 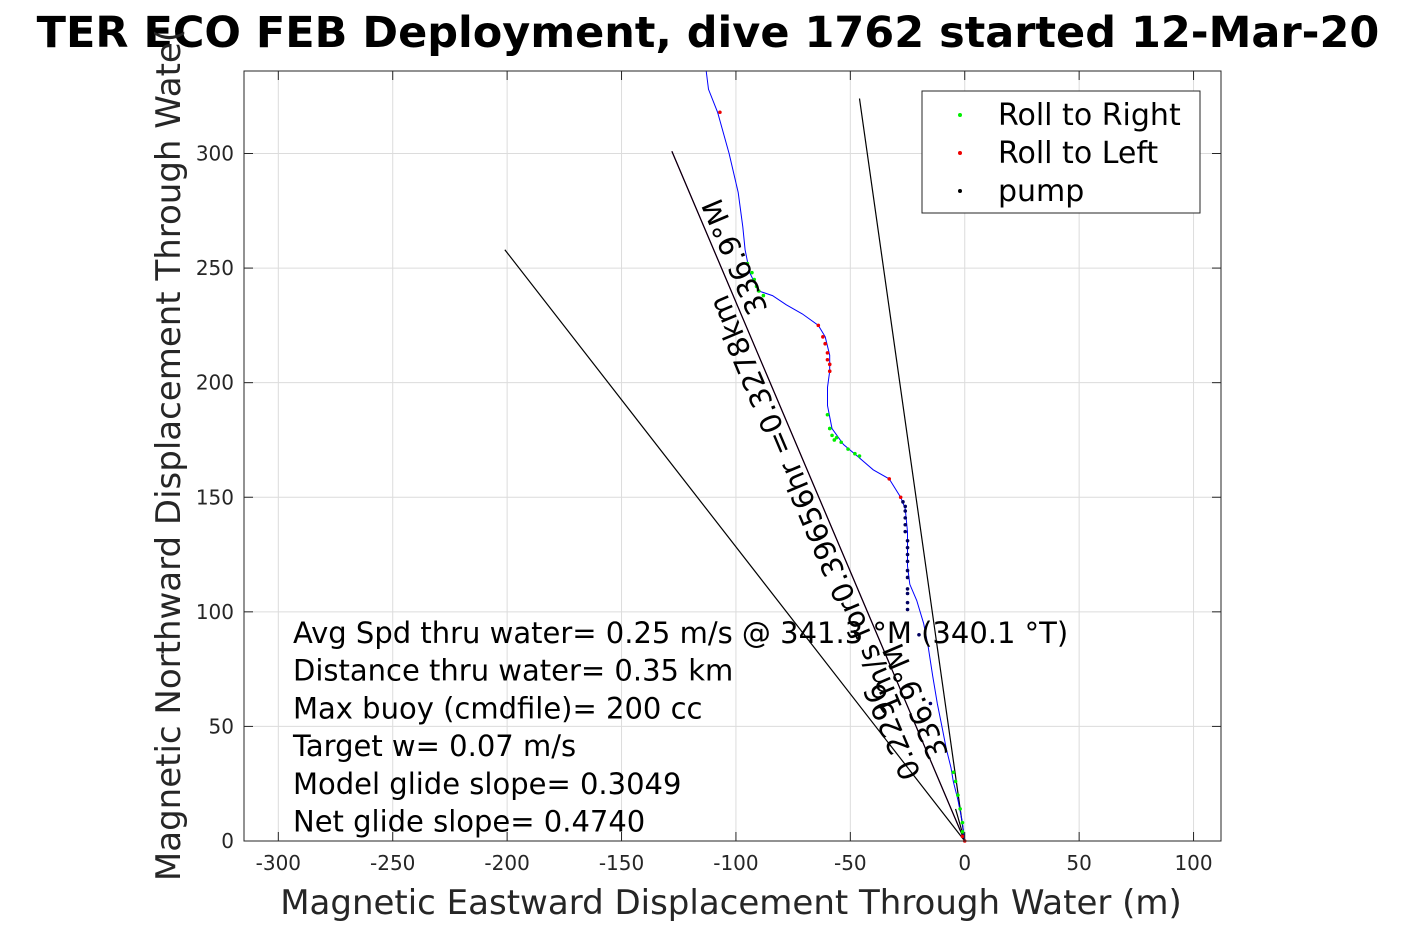 I want to click on x-tick-label: 0, so click(x=964, y=863).